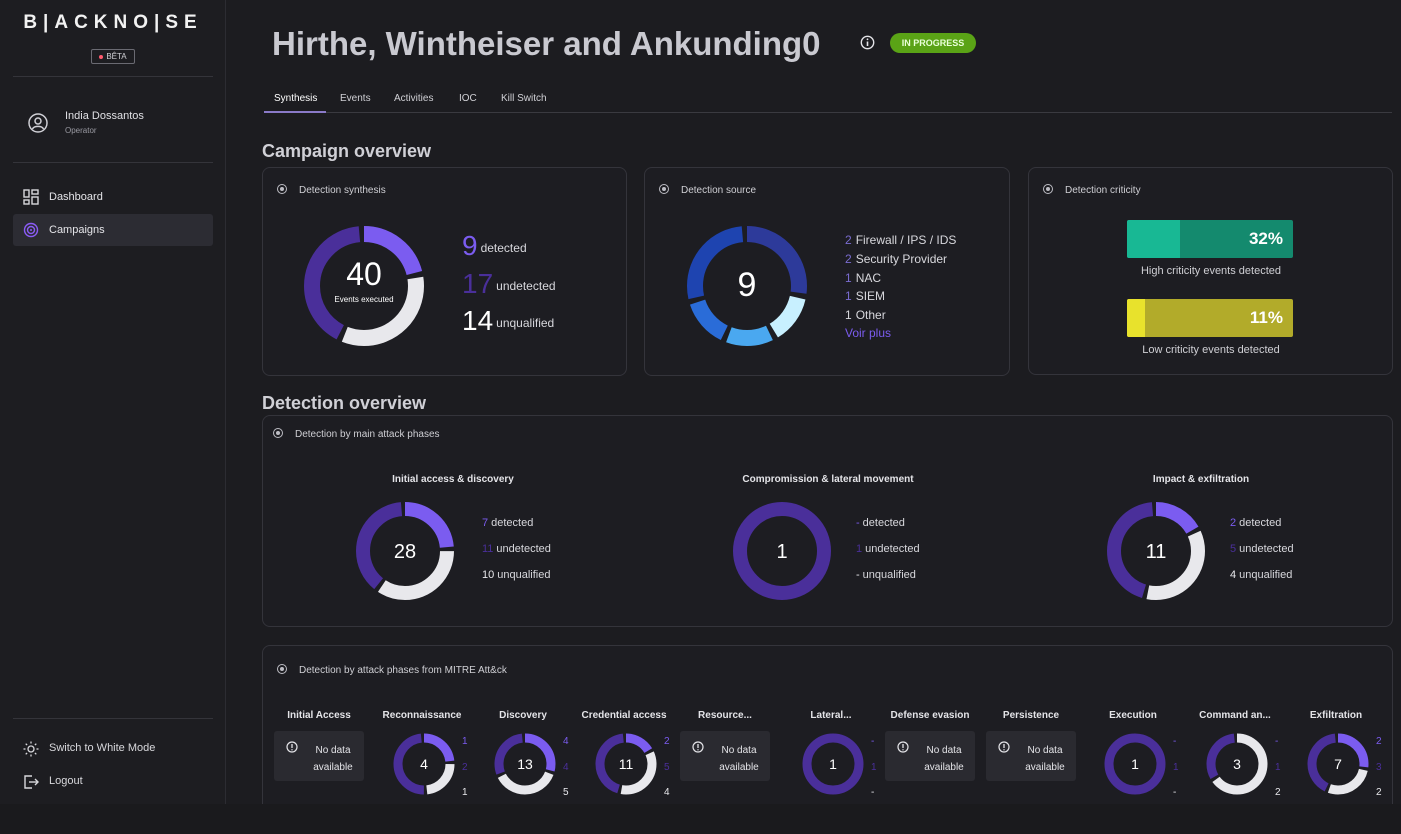 The width and height of the screenshot is (1401, 834). Describe the element at coordinates (1136, 318) in the screenshot. I see `low-criticity-fill` at that location.